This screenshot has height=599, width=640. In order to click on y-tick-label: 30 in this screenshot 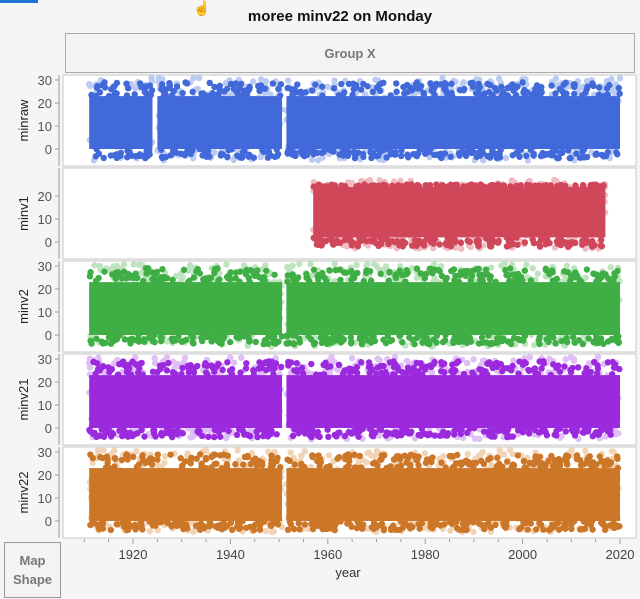, I will do `click(45, 266)`.